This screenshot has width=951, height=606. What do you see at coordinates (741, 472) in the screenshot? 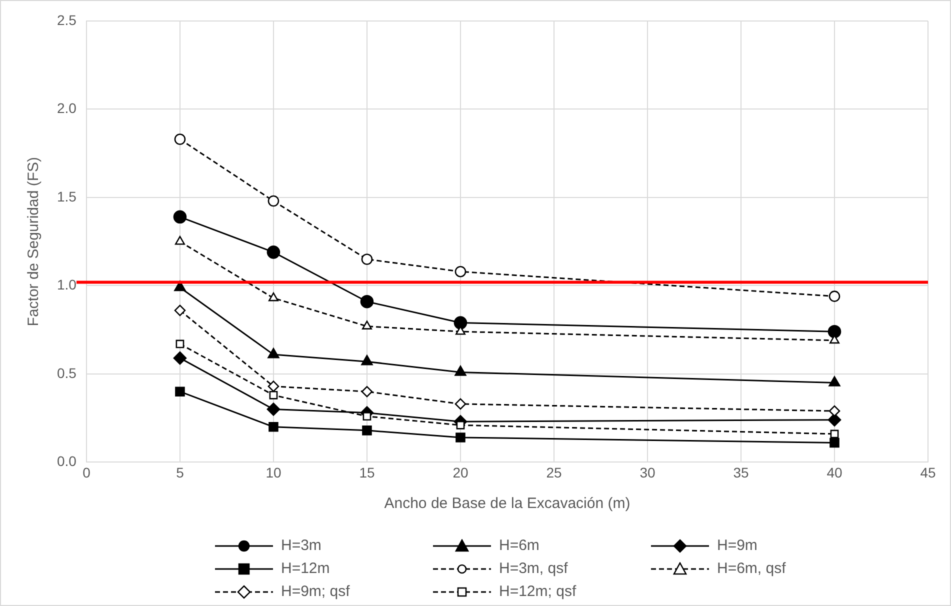
I see `x-tick-label: 35` at bounding box center [741, 472].